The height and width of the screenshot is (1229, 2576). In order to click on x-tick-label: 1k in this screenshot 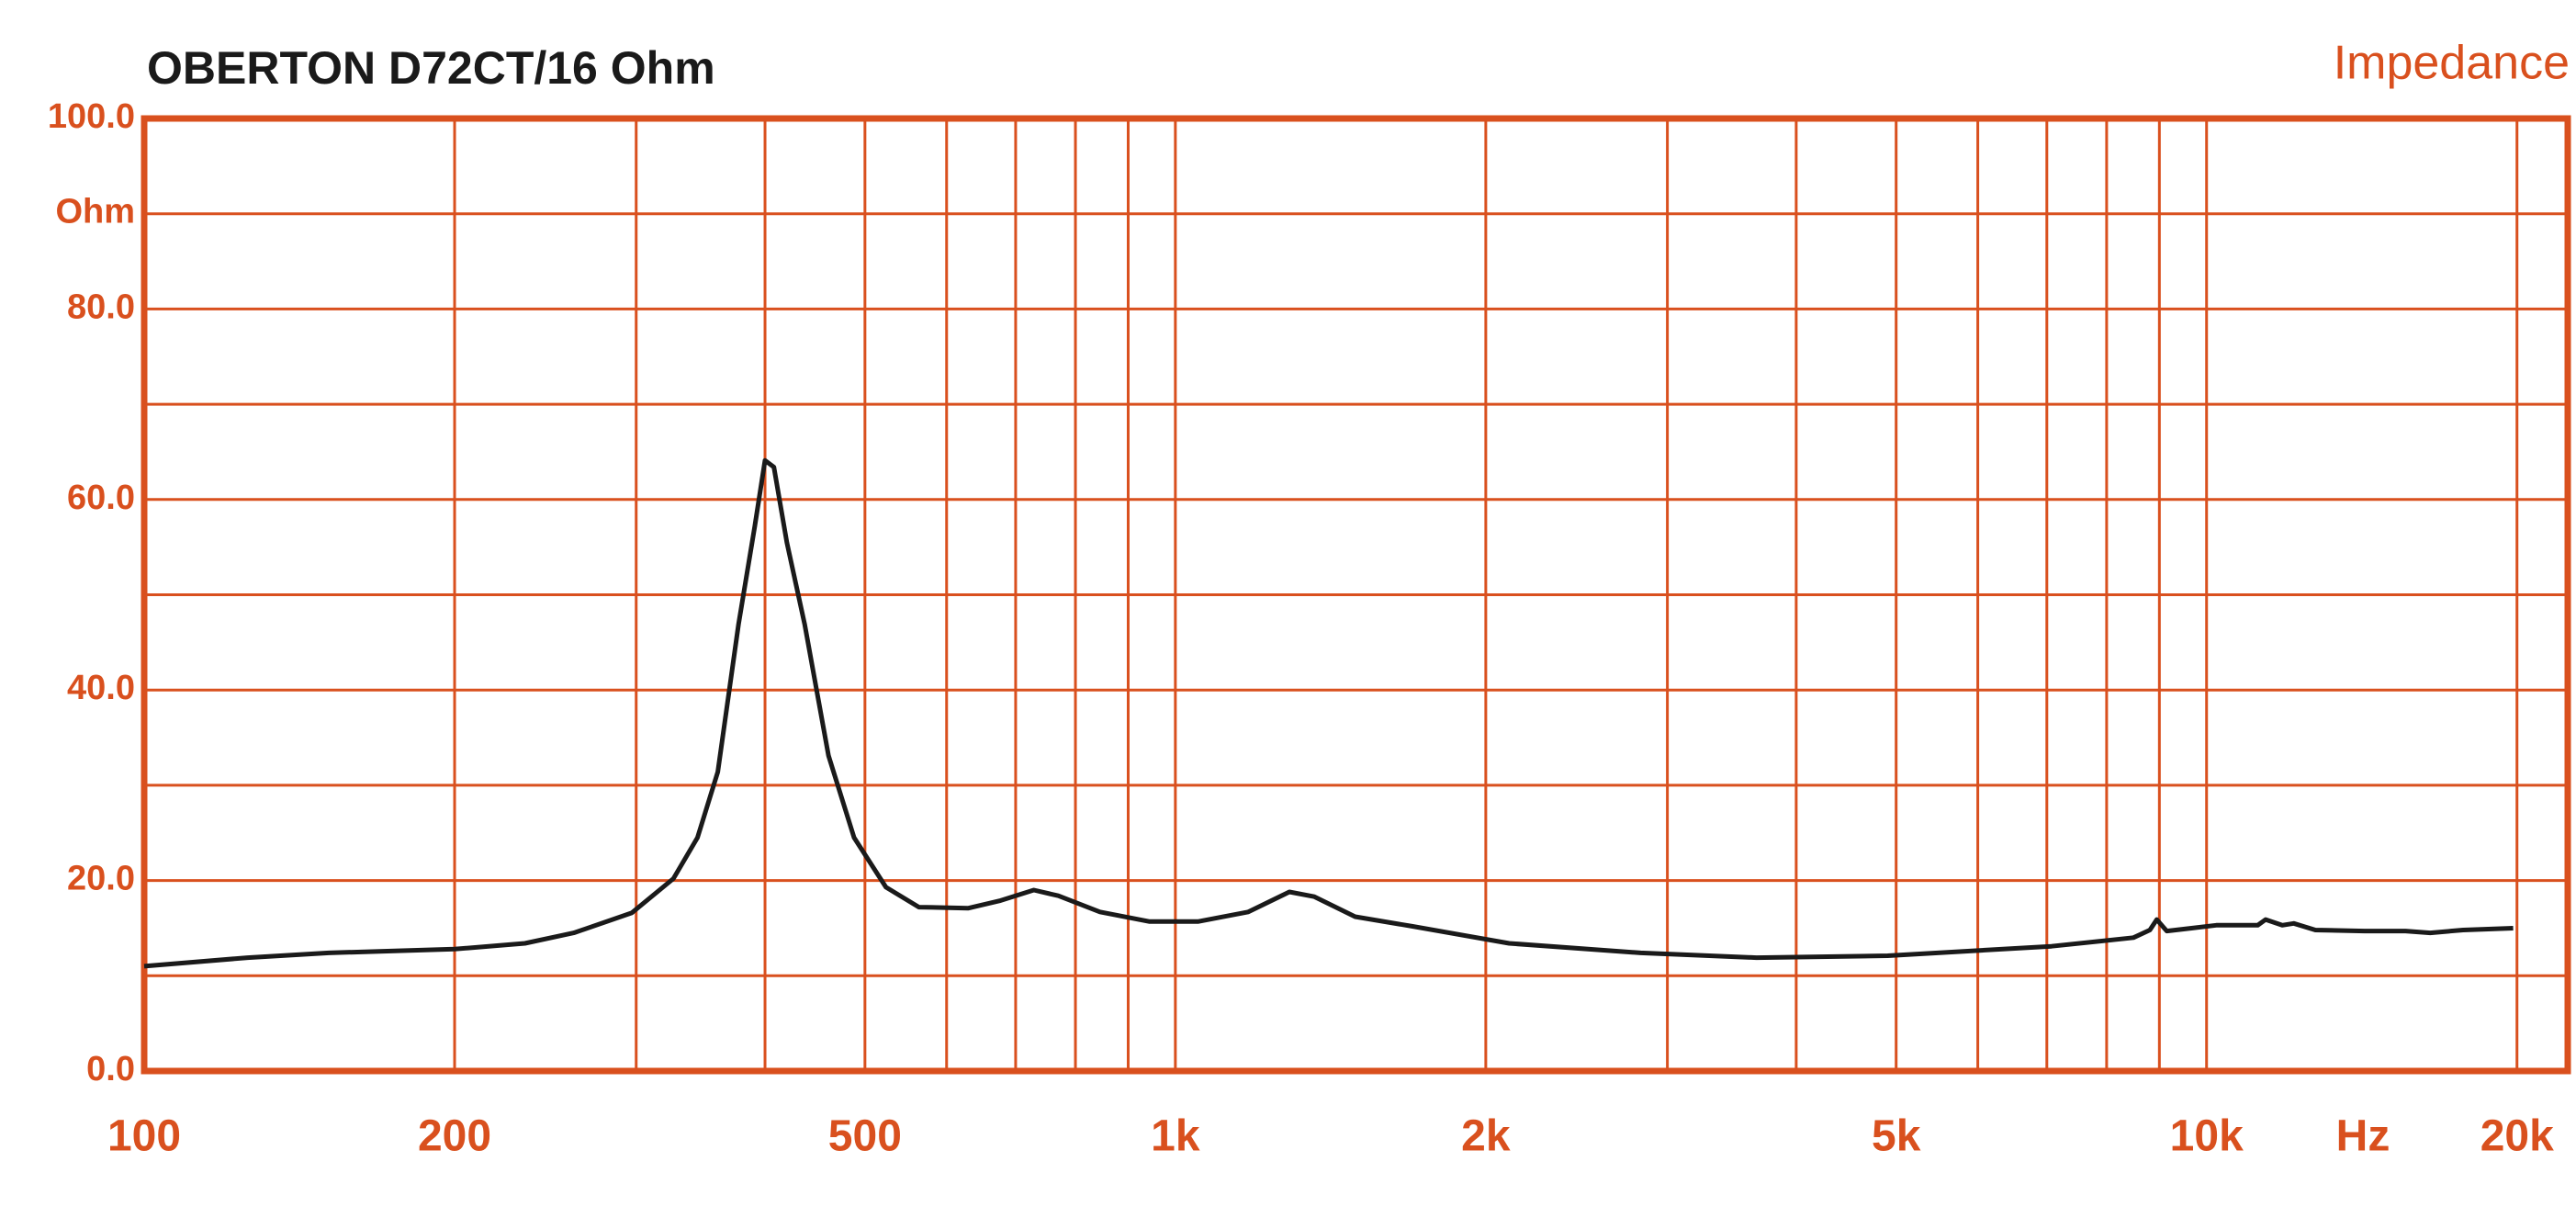, I will do `click(1175, 1136)`.